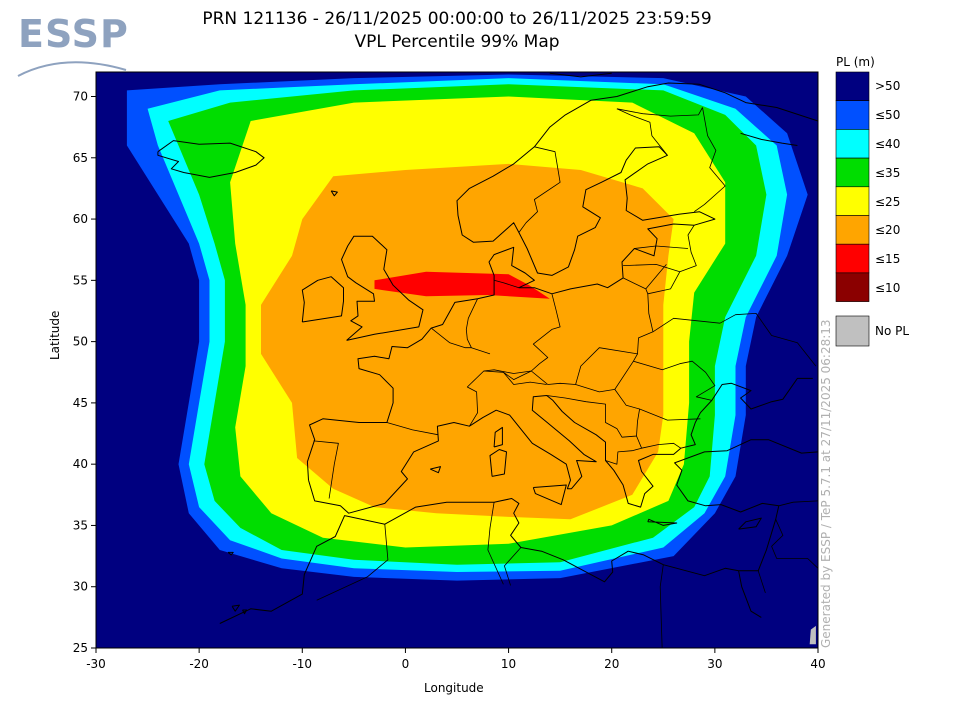 The height and width of the screenshot is (720, 960). I want to click on y-tick-label-8: 65, so click(80, 158).